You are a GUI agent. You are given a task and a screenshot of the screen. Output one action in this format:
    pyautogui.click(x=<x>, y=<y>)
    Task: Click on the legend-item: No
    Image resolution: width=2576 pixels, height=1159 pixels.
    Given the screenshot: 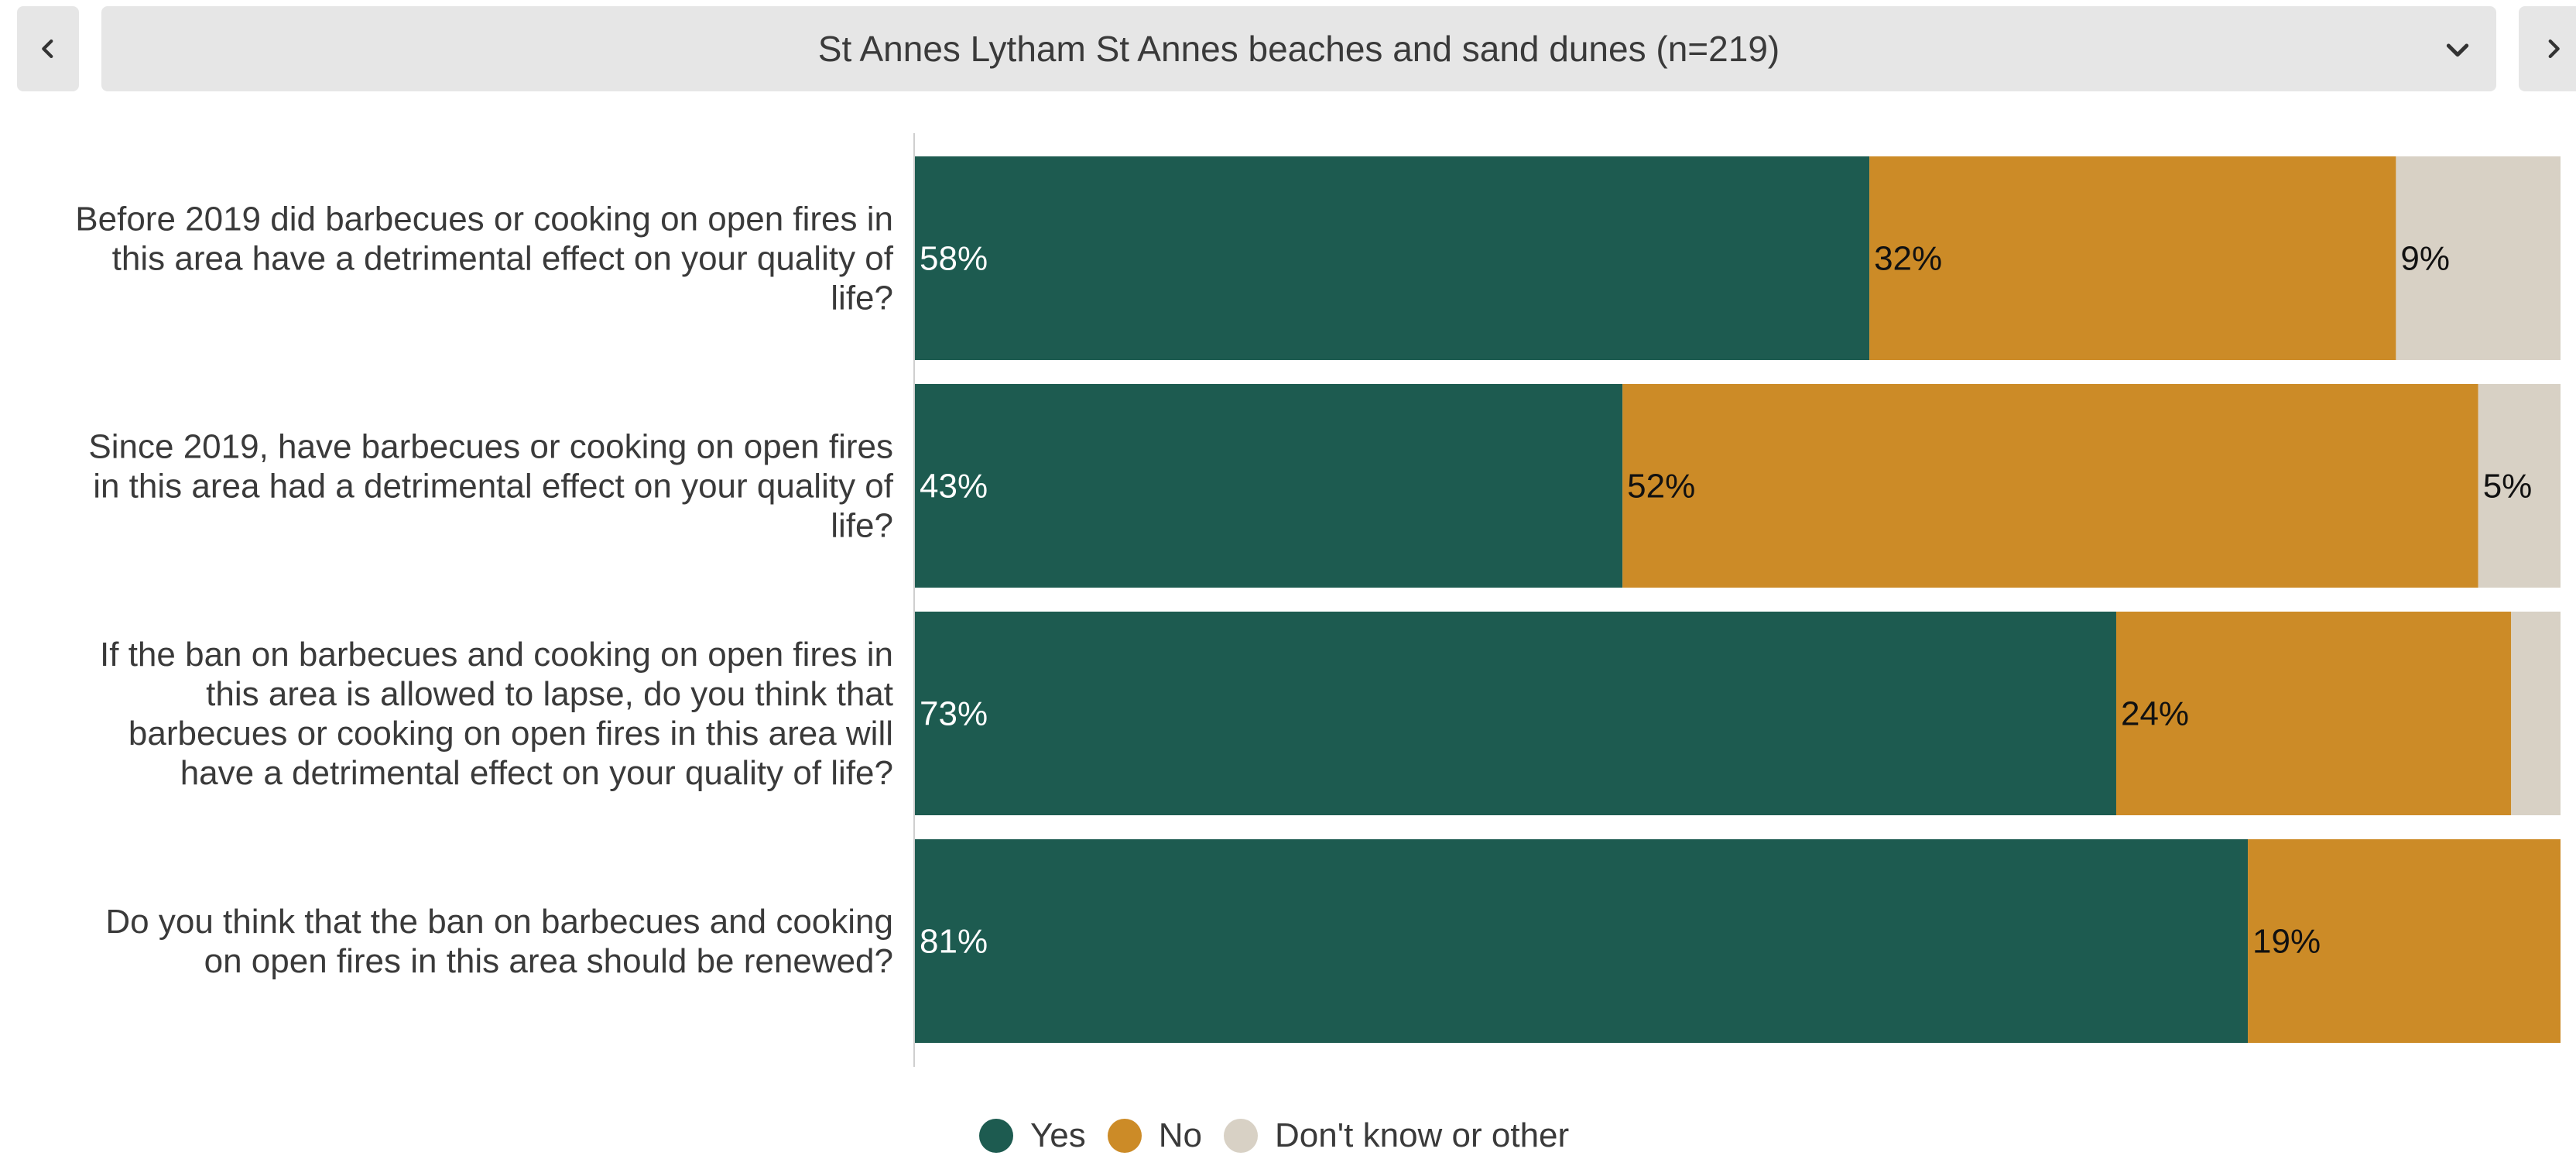 What is the action you would take?
    pyautogui.click(x=1155, y=1135)
    